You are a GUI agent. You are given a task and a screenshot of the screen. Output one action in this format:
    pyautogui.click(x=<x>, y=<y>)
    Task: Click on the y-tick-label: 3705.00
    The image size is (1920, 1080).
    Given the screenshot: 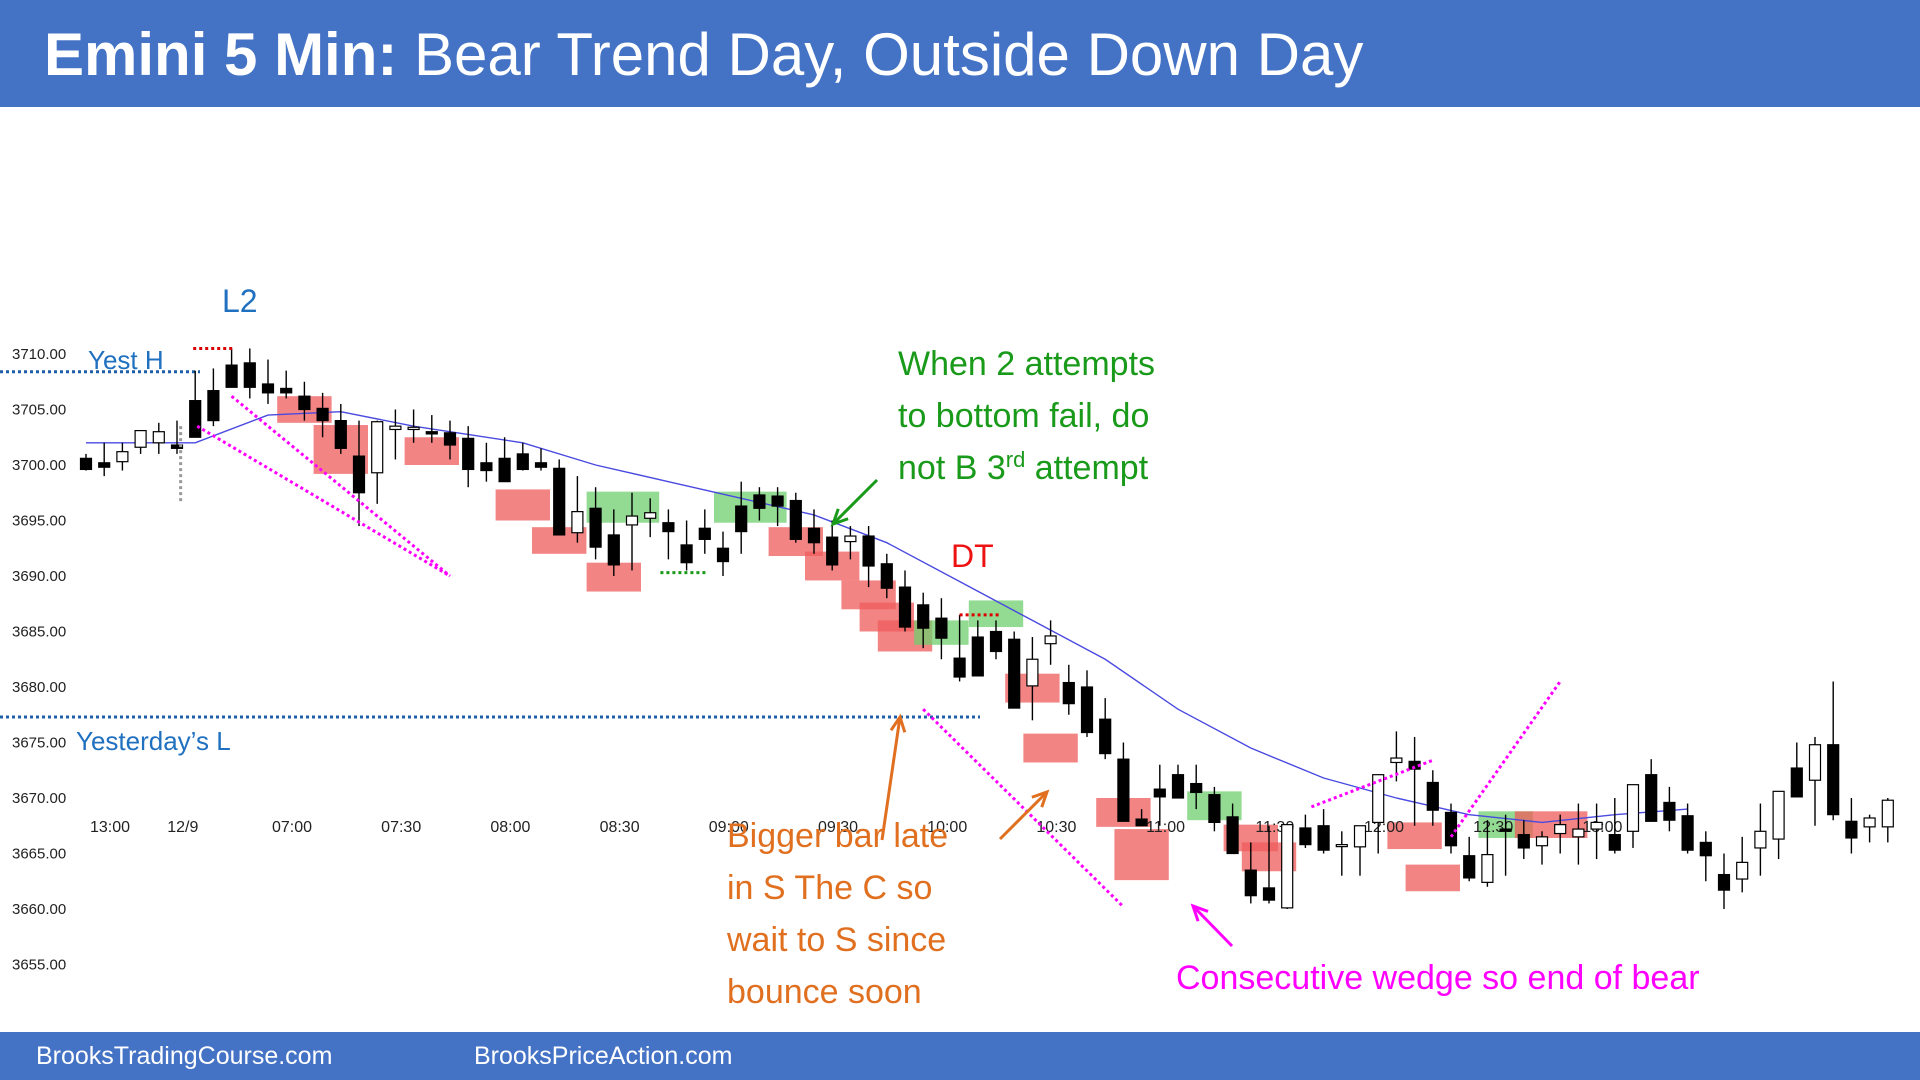 What is the action you would take?
    pyautogui.click(x=39, y=410)
    